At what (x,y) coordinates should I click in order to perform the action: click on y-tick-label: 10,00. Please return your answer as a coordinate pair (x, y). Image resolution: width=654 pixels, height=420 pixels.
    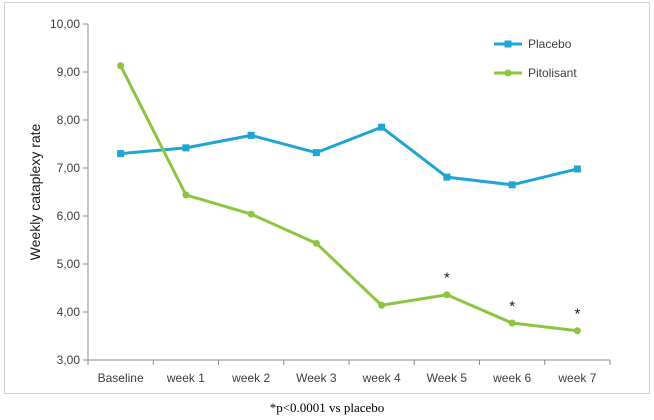
    Looking at the image, I should click on (65, 24).